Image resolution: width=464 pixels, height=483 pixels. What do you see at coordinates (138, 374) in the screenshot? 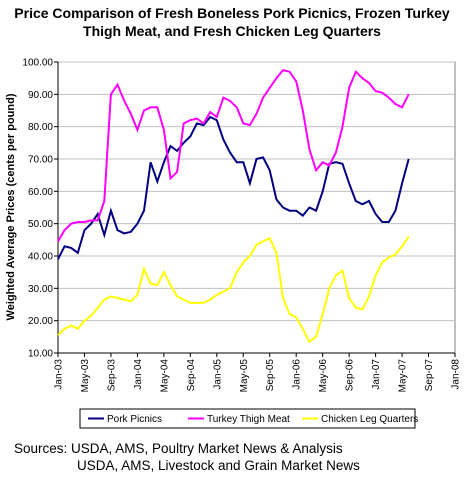
I see `x-tick-label: Jan-04` at bounding box center [138, 374].